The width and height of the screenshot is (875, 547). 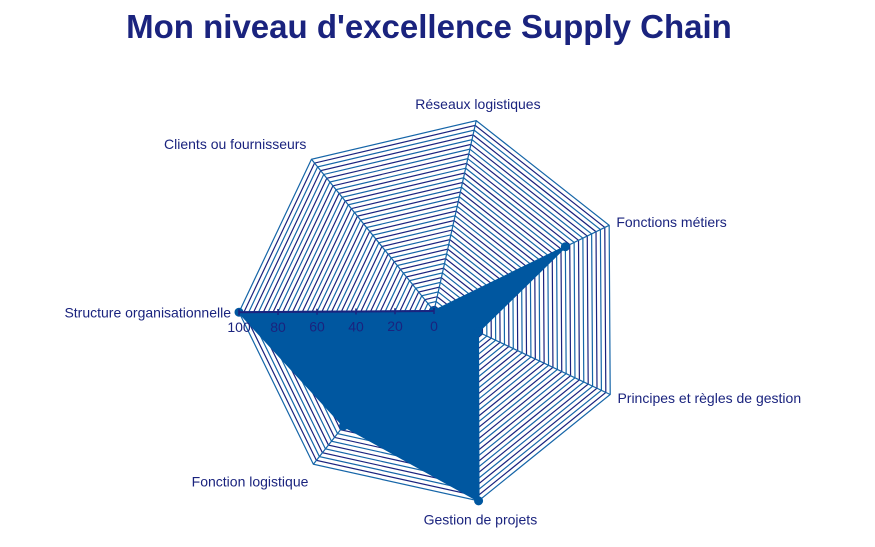 I want to click on category-label: Principes et règles de gestion, so click(x=709, y=398).